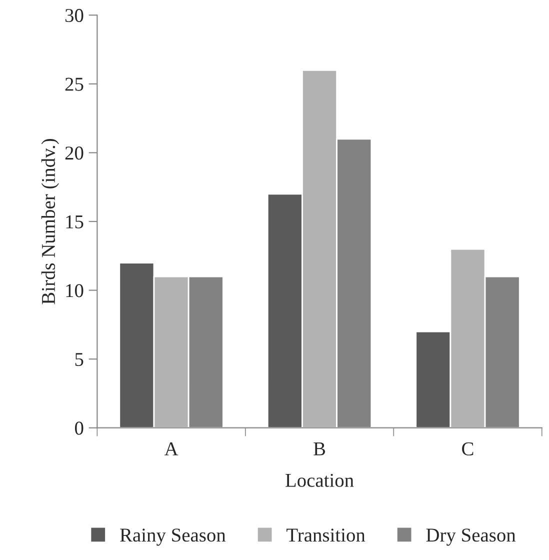 This screenshot has height=560, width=549. I want to click on y-tick-label: 15, so click(75, 221).